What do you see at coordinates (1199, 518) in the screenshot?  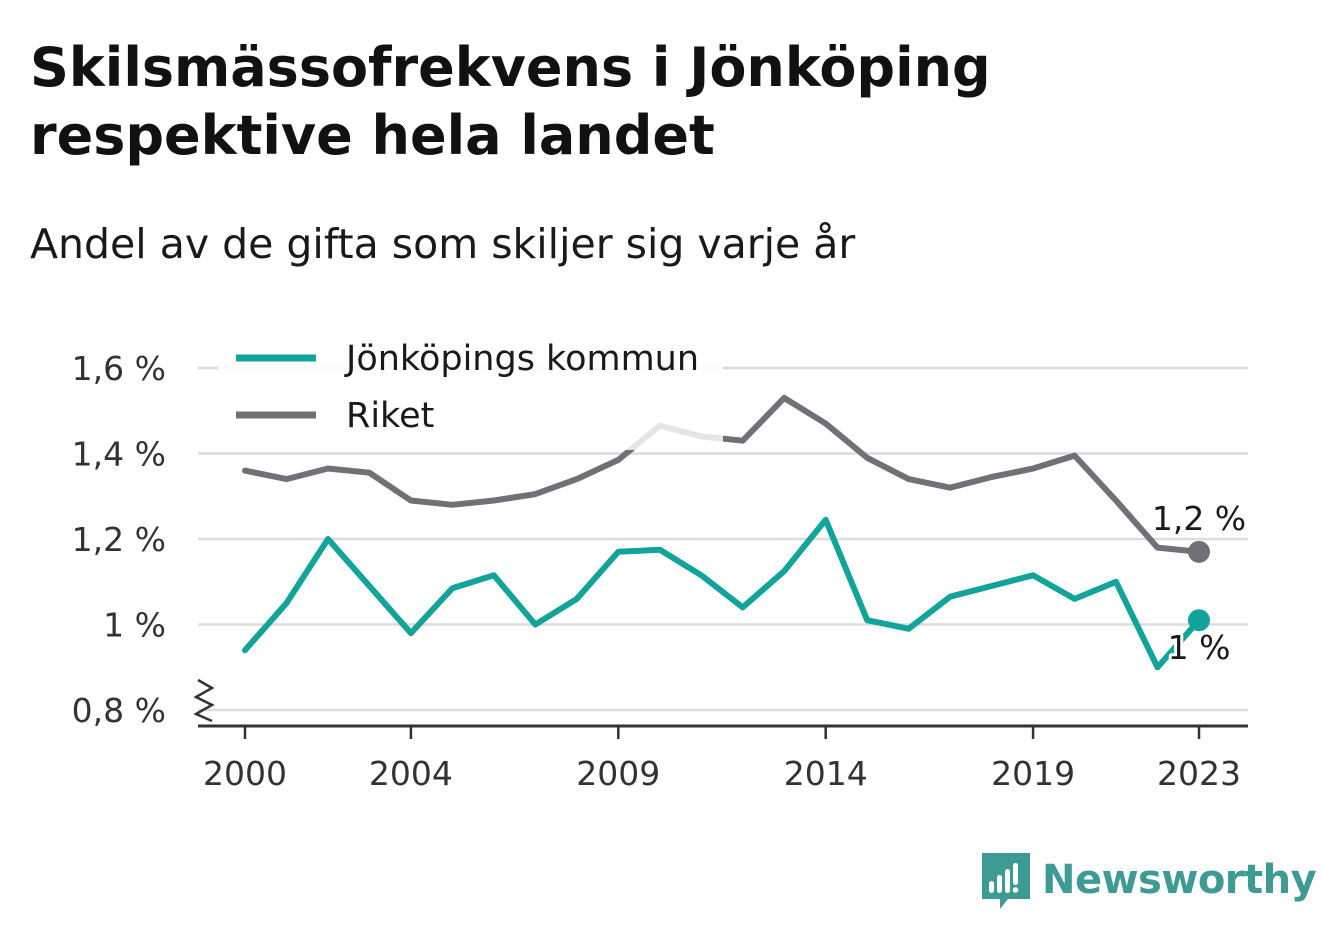 I see `series-end-label: 1,2 %` at bounding box center [1199, 518].